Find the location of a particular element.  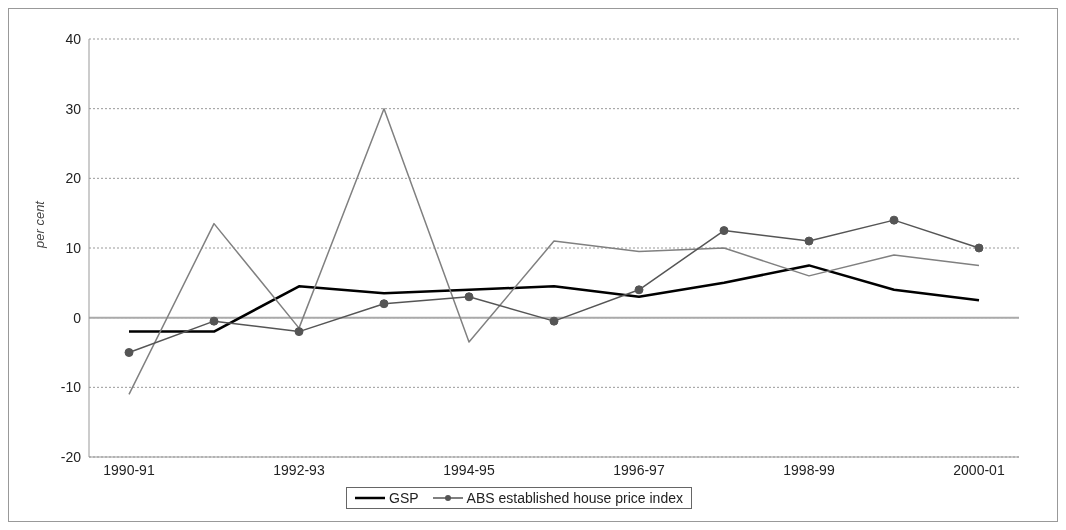

y-tick-label: -20 is located at coordinates (71, 456).